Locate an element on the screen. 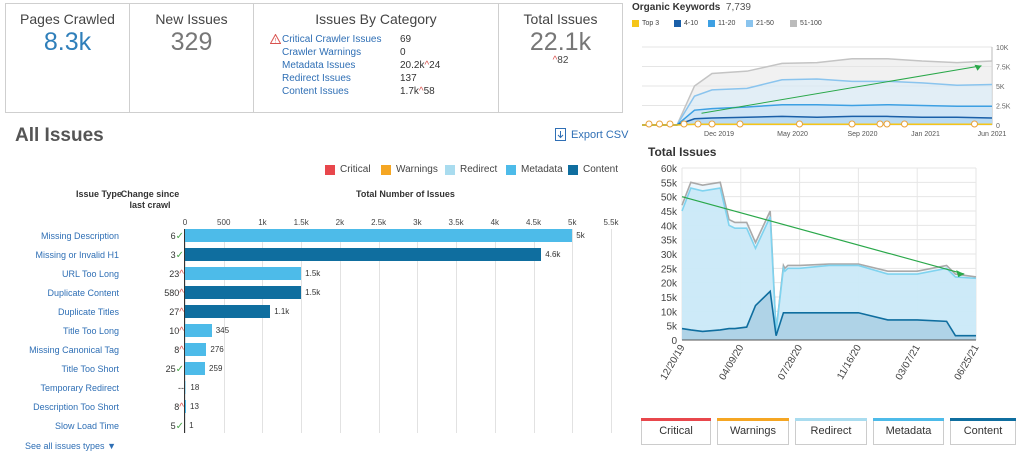 The image size is (1024, 456). export-csv-button: Export CSV is located at coordinates (591, 134).